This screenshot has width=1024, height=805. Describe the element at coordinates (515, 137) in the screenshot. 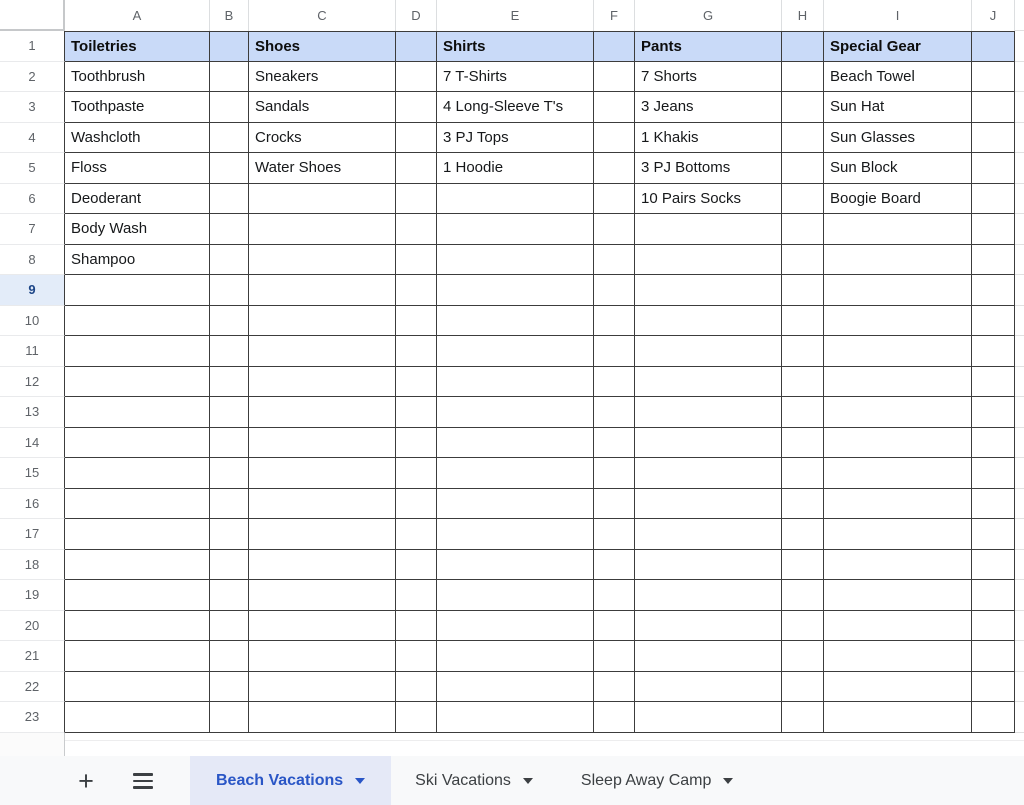

I see `cell-E4: 3 PJ Tops` at that location.